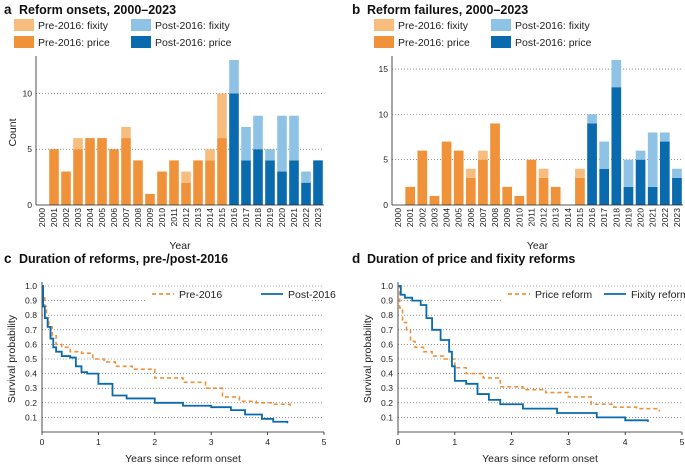  What do you see at coordinates (585, 295) in the screenshot?
I see `legend-background` at bounding box center [585, 295].